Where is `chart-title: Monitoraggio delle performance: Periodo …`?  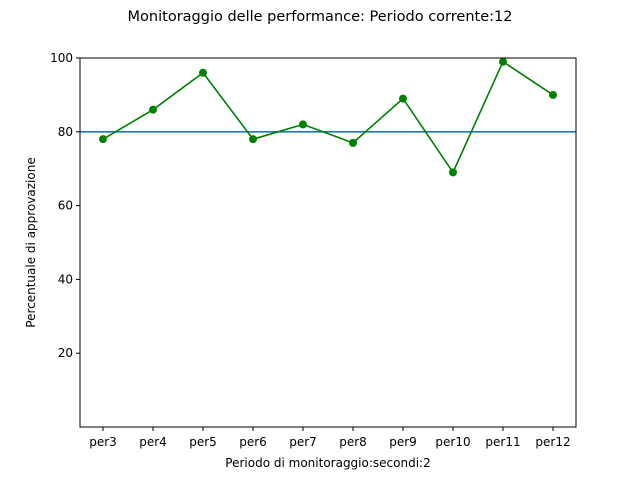 chart-title: Monitoraggio delle performance: Periodo … is located at coordinates (320, 17).